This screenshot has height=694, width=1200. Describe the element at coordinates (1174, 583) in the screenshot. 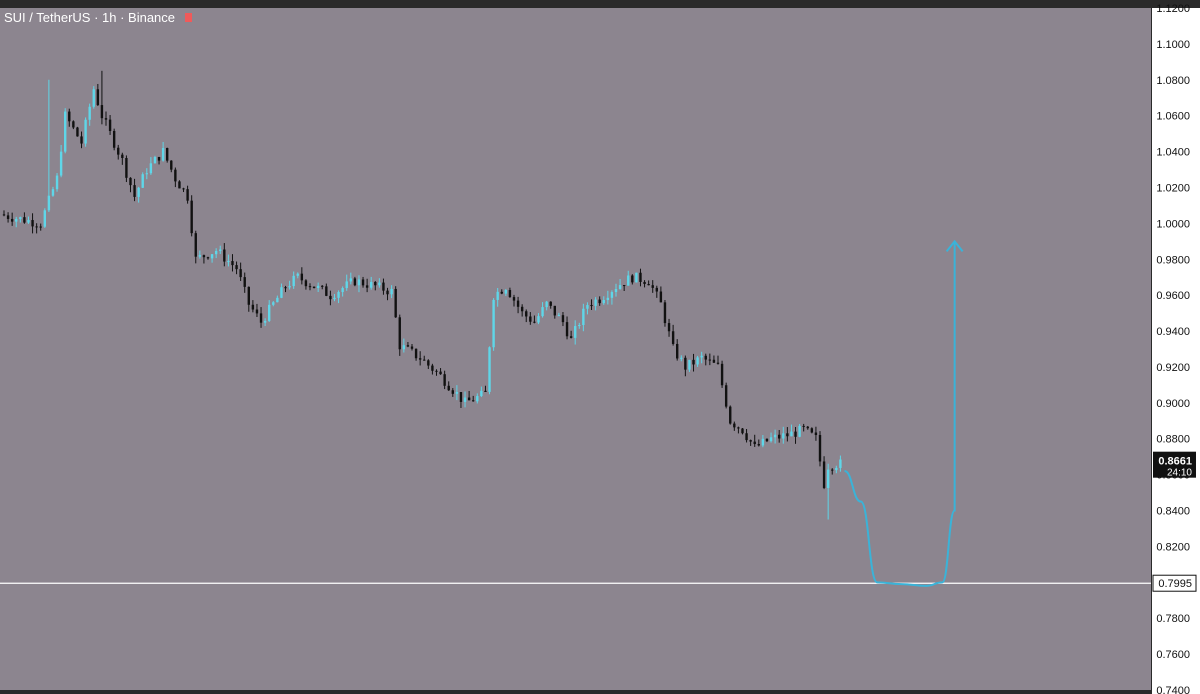

I see `level-price-tag` at that location.